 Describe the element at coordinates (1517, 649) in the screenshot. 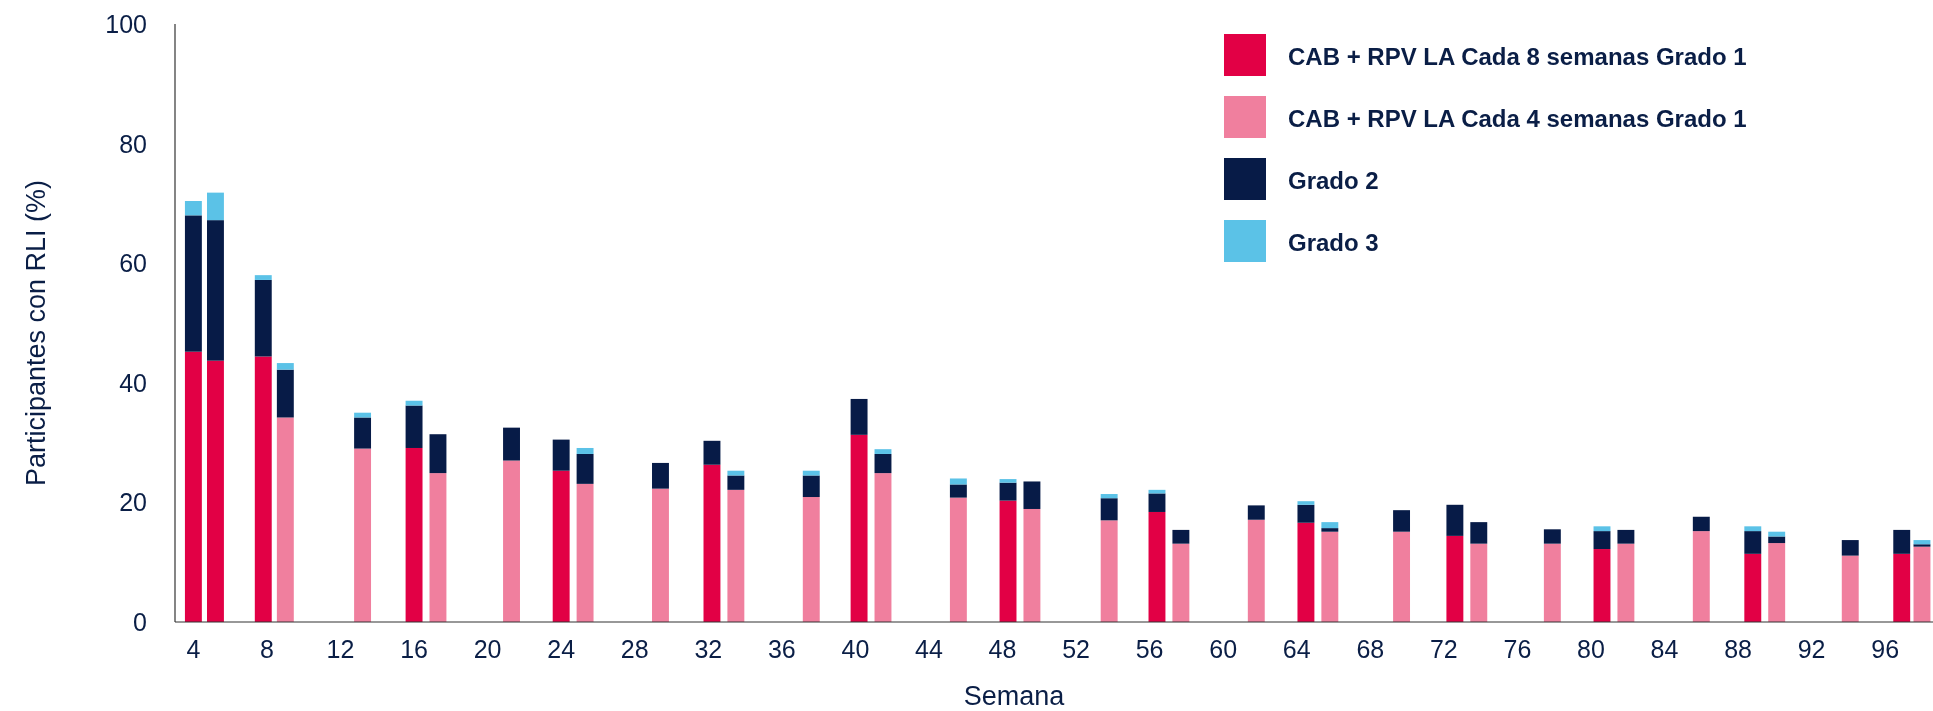

I see `x-tick-label: 76` at that location.